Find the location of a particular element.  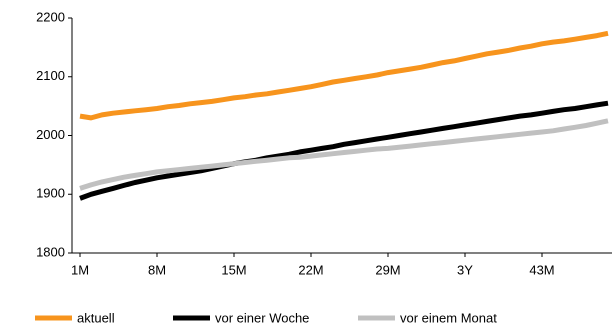

y-tick-label: 1900 is located at coordinates (50, 193).